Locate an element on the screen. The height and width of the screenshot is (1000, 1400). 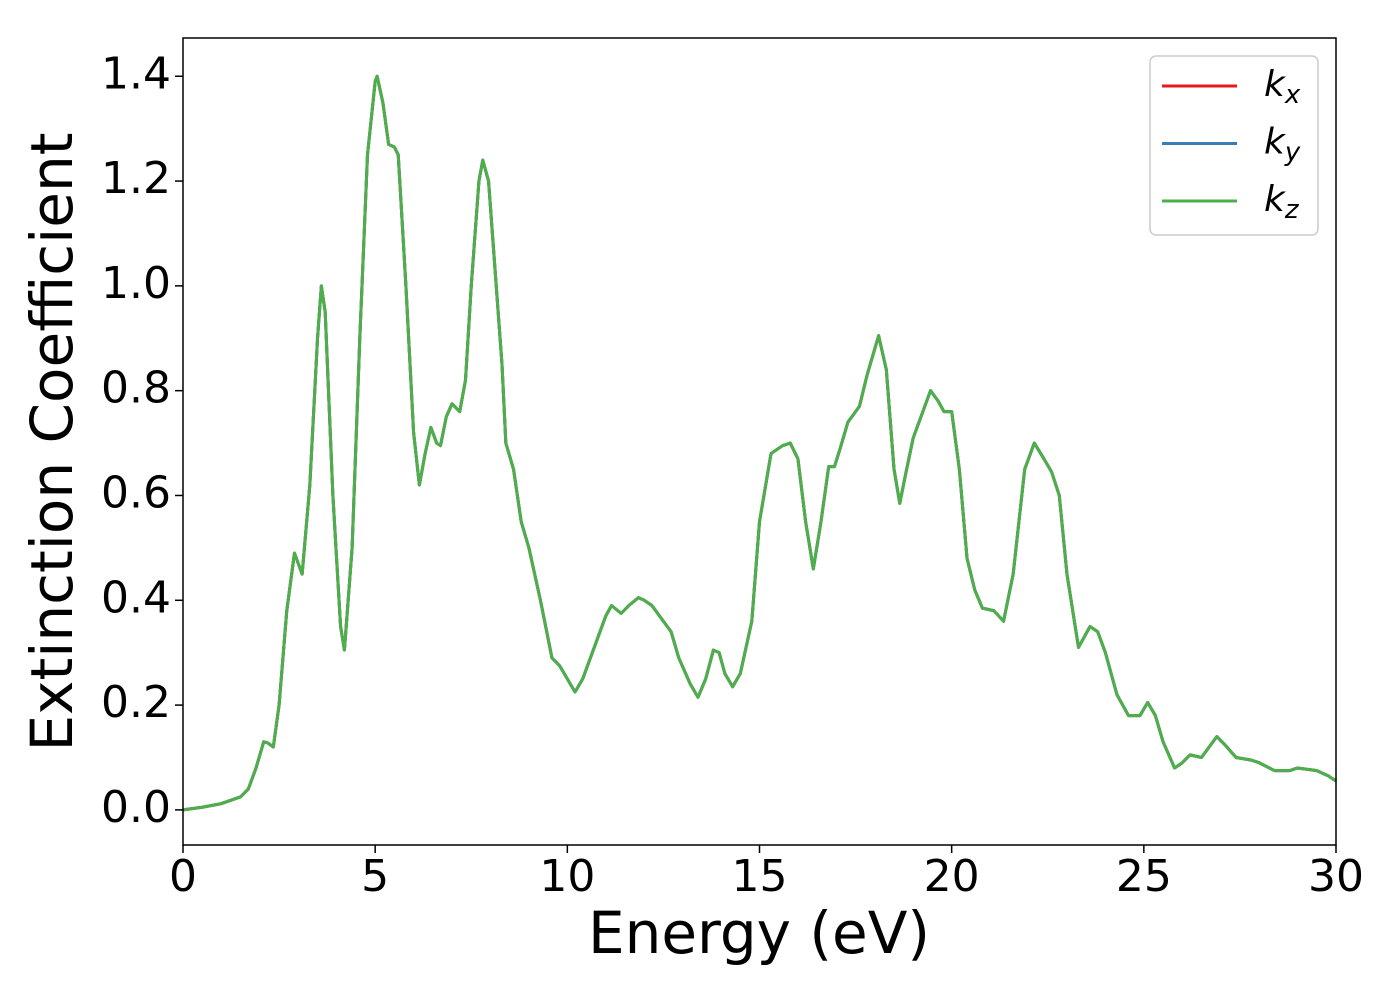
y-tick-label: 0.4 is located at coordinates (136, 597).